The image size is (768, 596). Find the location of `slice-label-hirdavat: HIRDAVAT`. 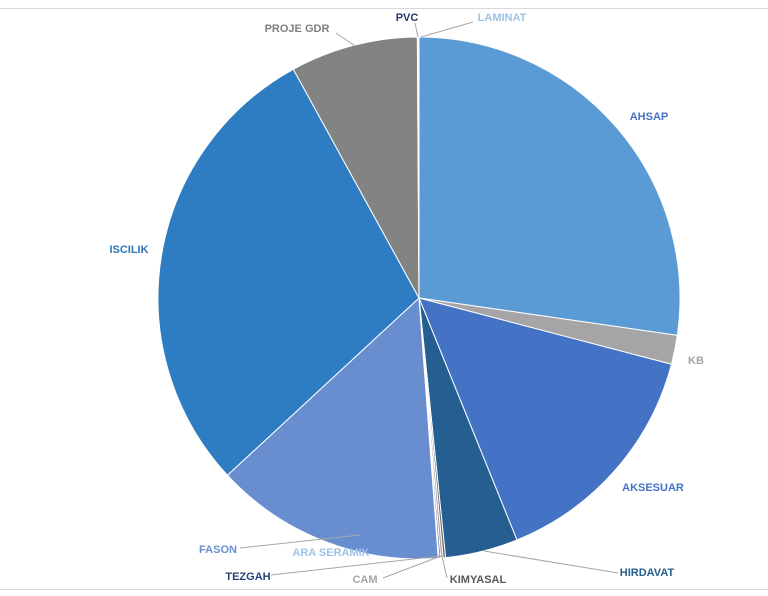

slice-label-hirdavat: HIRDAVAT is located at coordinates (647, 573).